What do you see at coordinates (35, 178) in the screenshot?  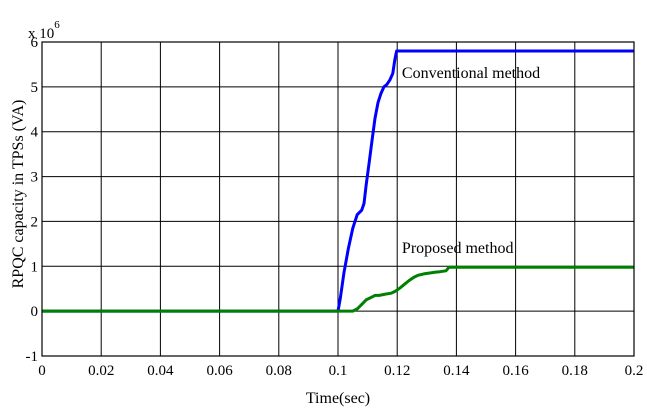 I see `y-tick-label-4: 3` at bounding box center [35, 178].